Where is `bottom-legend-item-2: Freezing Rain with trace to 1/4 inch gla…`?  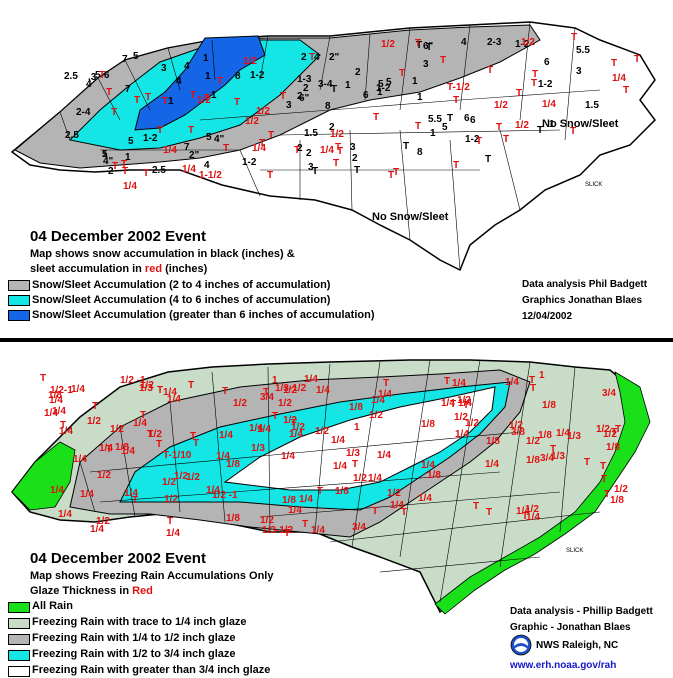
bottom-legend-item-2: Freezing Rain with trace to 1/4 inch gla… is located at coordinates (139, 622).